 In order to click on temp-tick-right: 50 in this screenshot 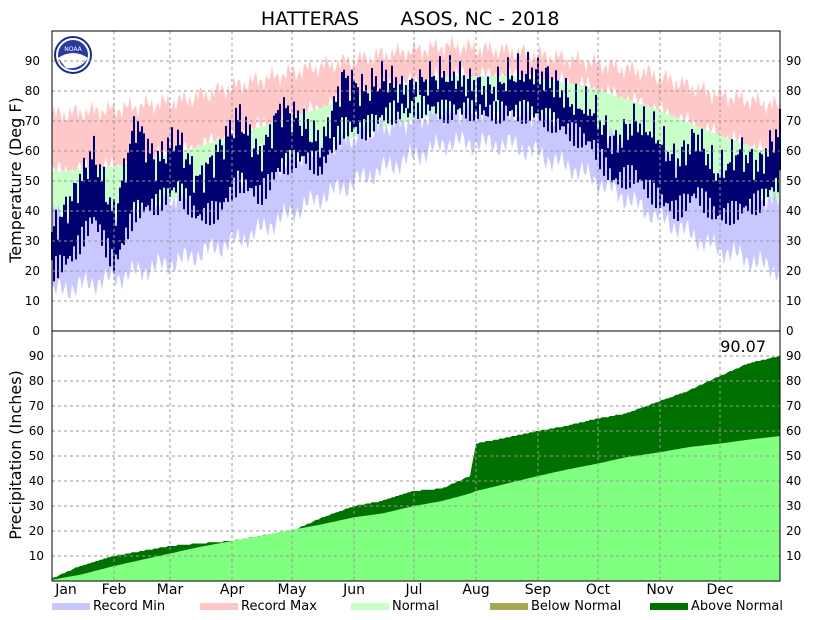, I will do `click(793, 181)`.